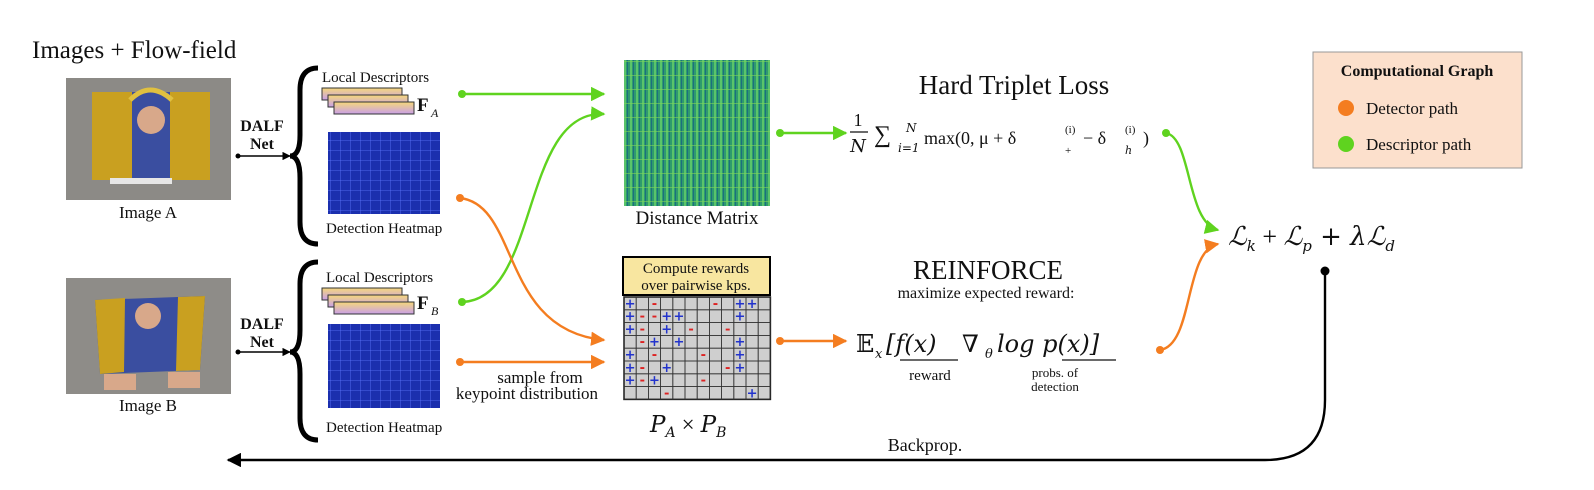  Describe the element at coordinates (1189, 295) in the screenshot. I see `arrow-reinforce-to-loss` at that location.